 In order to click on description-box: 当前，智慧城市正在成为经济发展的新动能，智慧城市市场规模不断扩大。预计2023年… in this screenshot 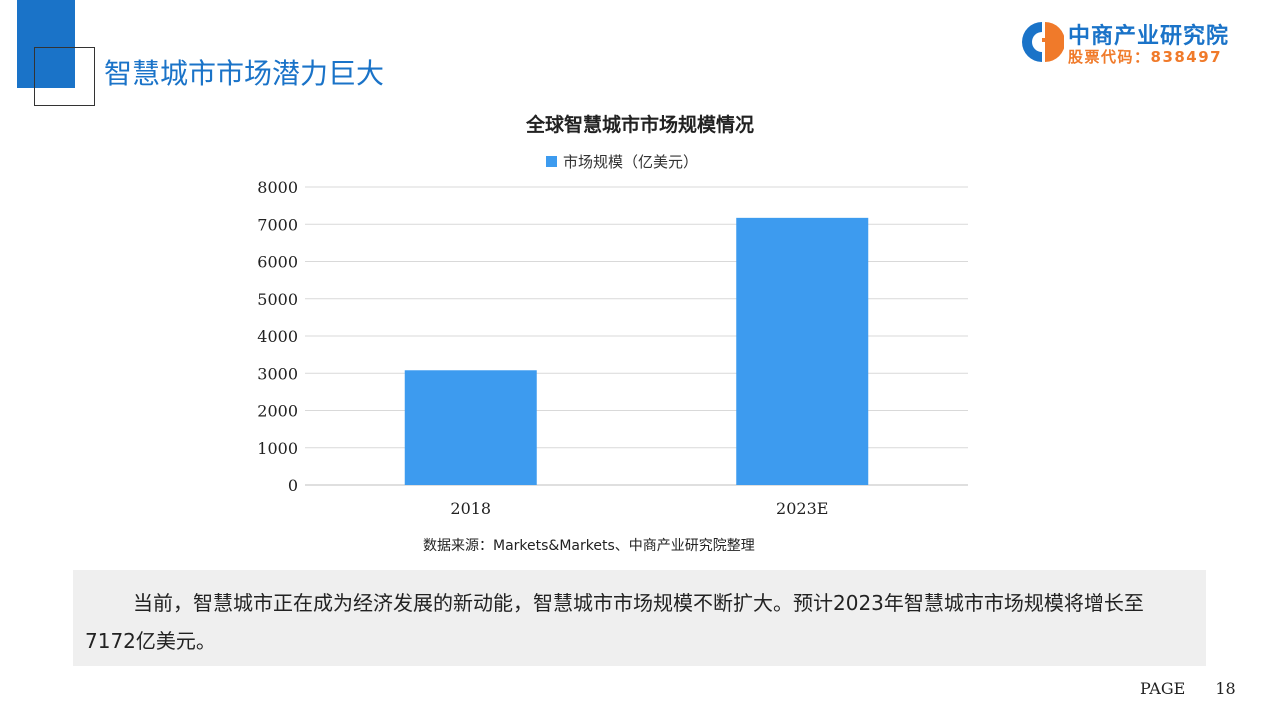, I will do `click(639, 618)`.